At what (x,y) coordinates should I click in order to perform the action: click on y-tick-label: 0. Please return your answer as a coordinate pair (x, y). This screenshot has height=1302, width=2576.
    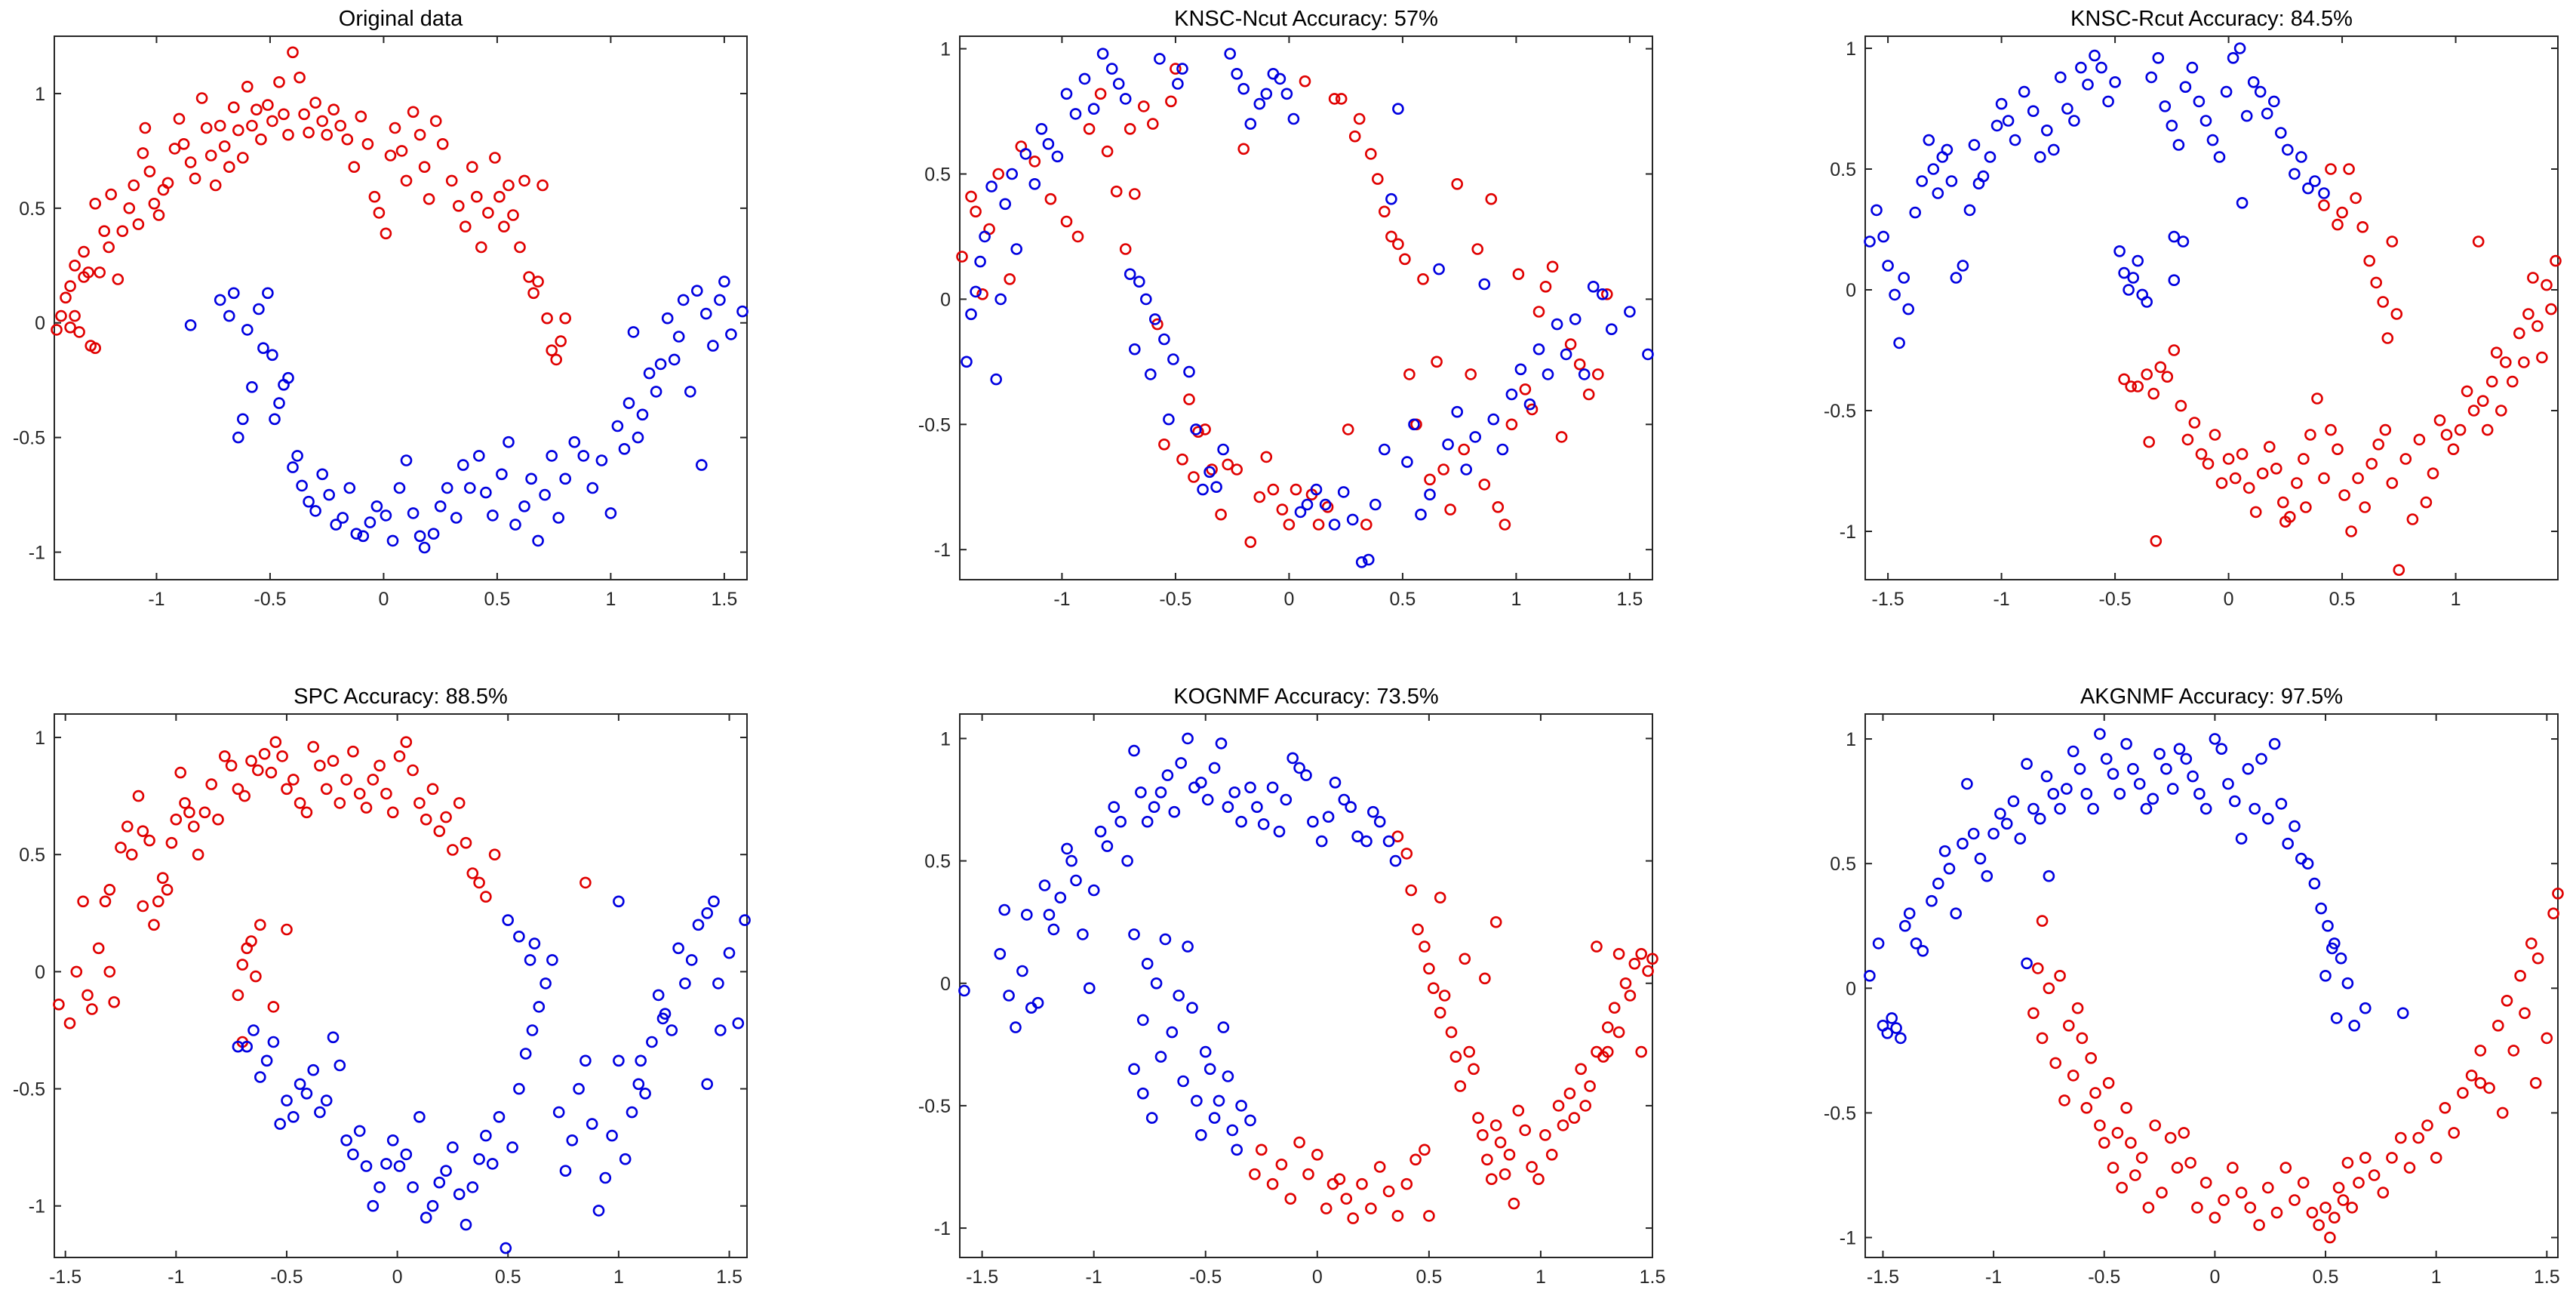
    Looking at the image, I should click on (1851, 988).